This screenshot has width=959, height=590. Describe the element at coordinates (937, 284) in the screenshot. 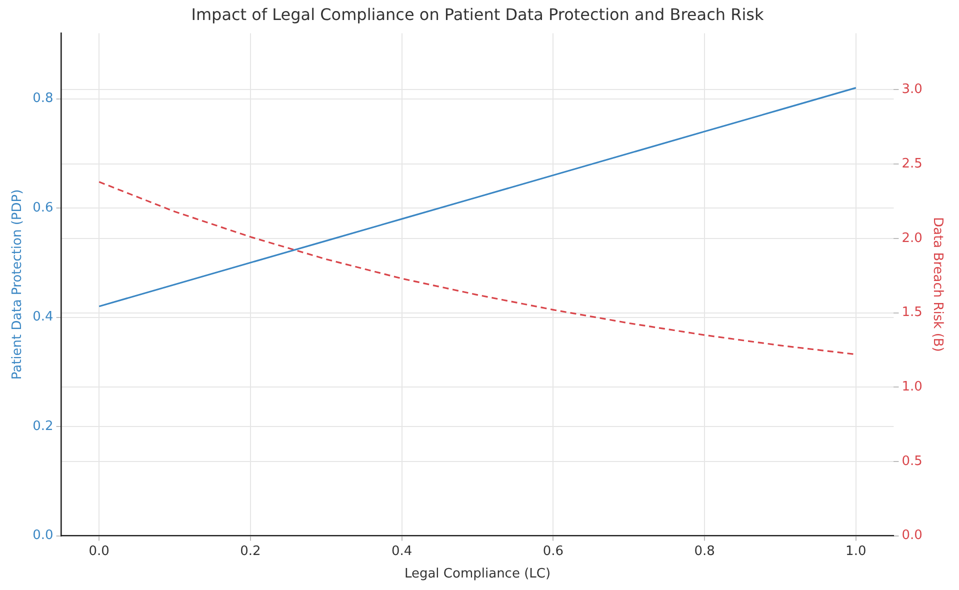

I see `y2-axis-title: Data Breach Risk (B)` at that location.